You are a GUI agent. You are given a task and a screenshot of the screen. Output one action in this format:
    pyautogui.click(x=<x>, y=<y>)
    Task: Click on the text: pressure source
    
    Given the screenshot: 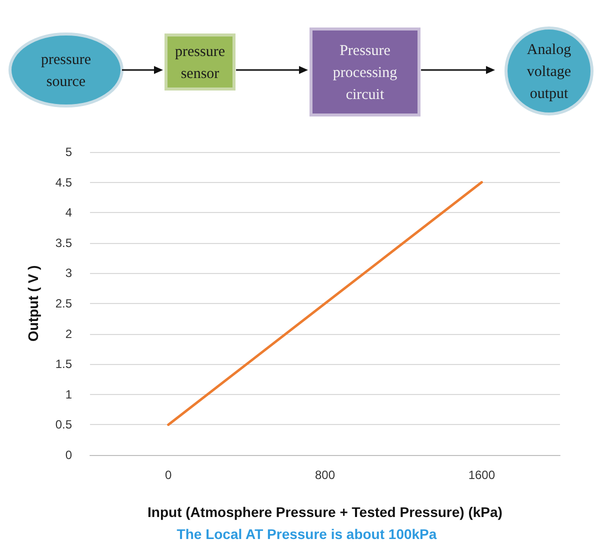 What is the action you would take?
    pyautogui.click(x=66, y=71)
    